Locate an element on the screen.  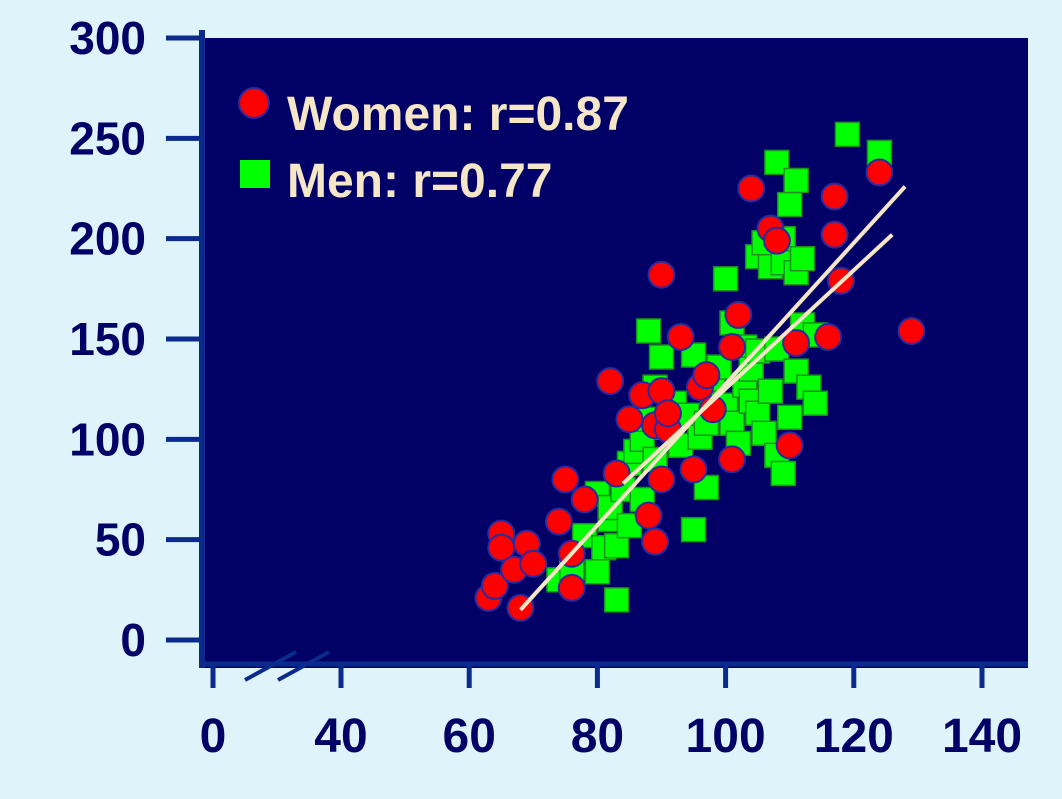
legend-men-marker is located at coordinates (255, 174).